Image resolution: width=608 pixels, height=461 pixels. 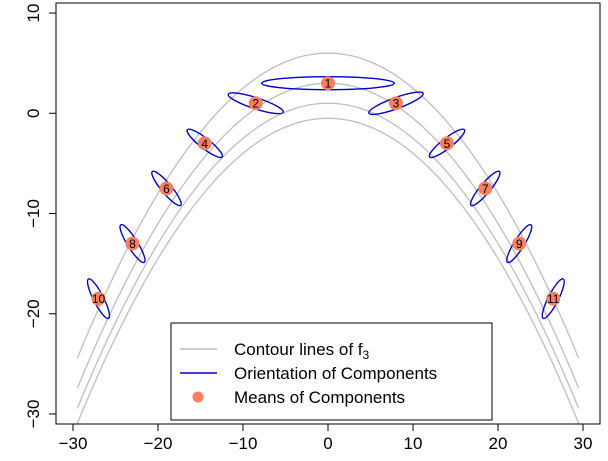 I want to click on component-mean-label-7: 7, so click(x=485, y=189).